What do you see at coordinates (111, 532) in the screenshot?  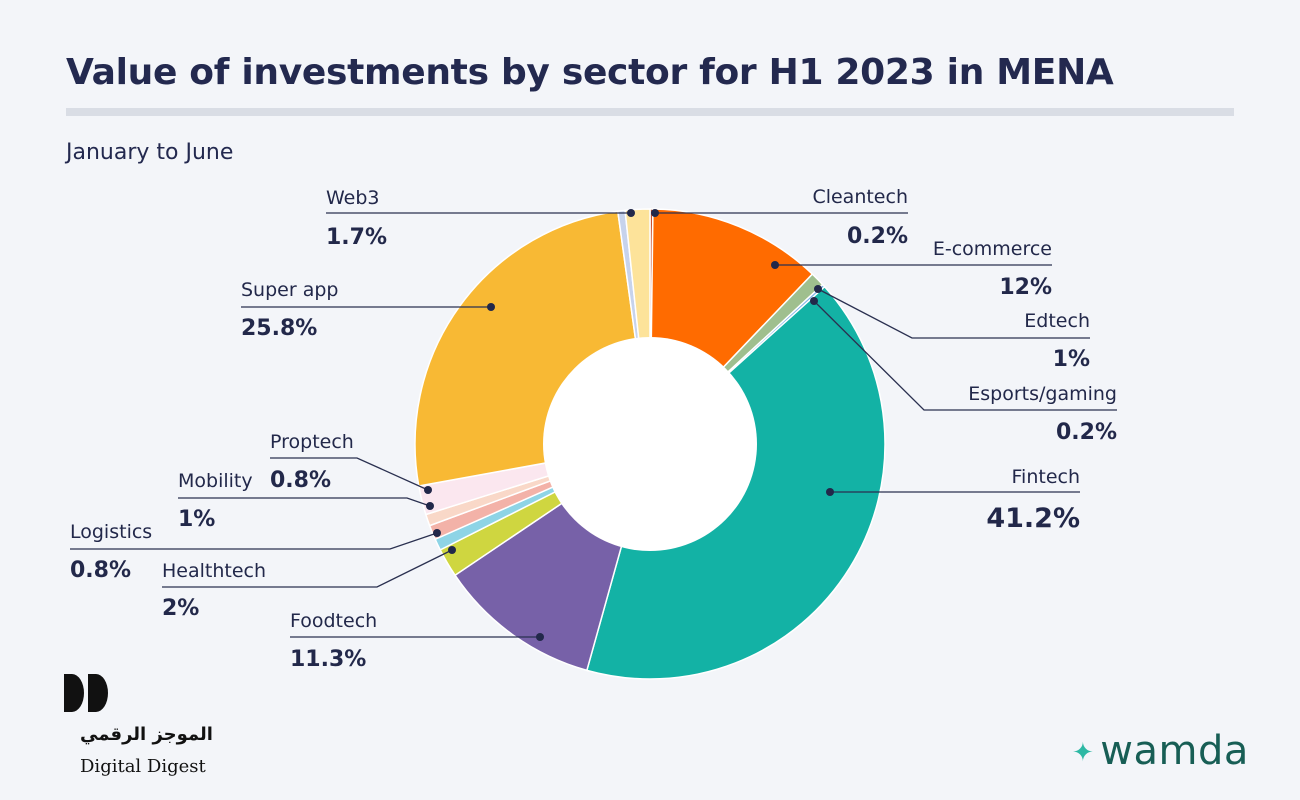 I see `label-logistics: Logistics` at bounding box center [111, 532].